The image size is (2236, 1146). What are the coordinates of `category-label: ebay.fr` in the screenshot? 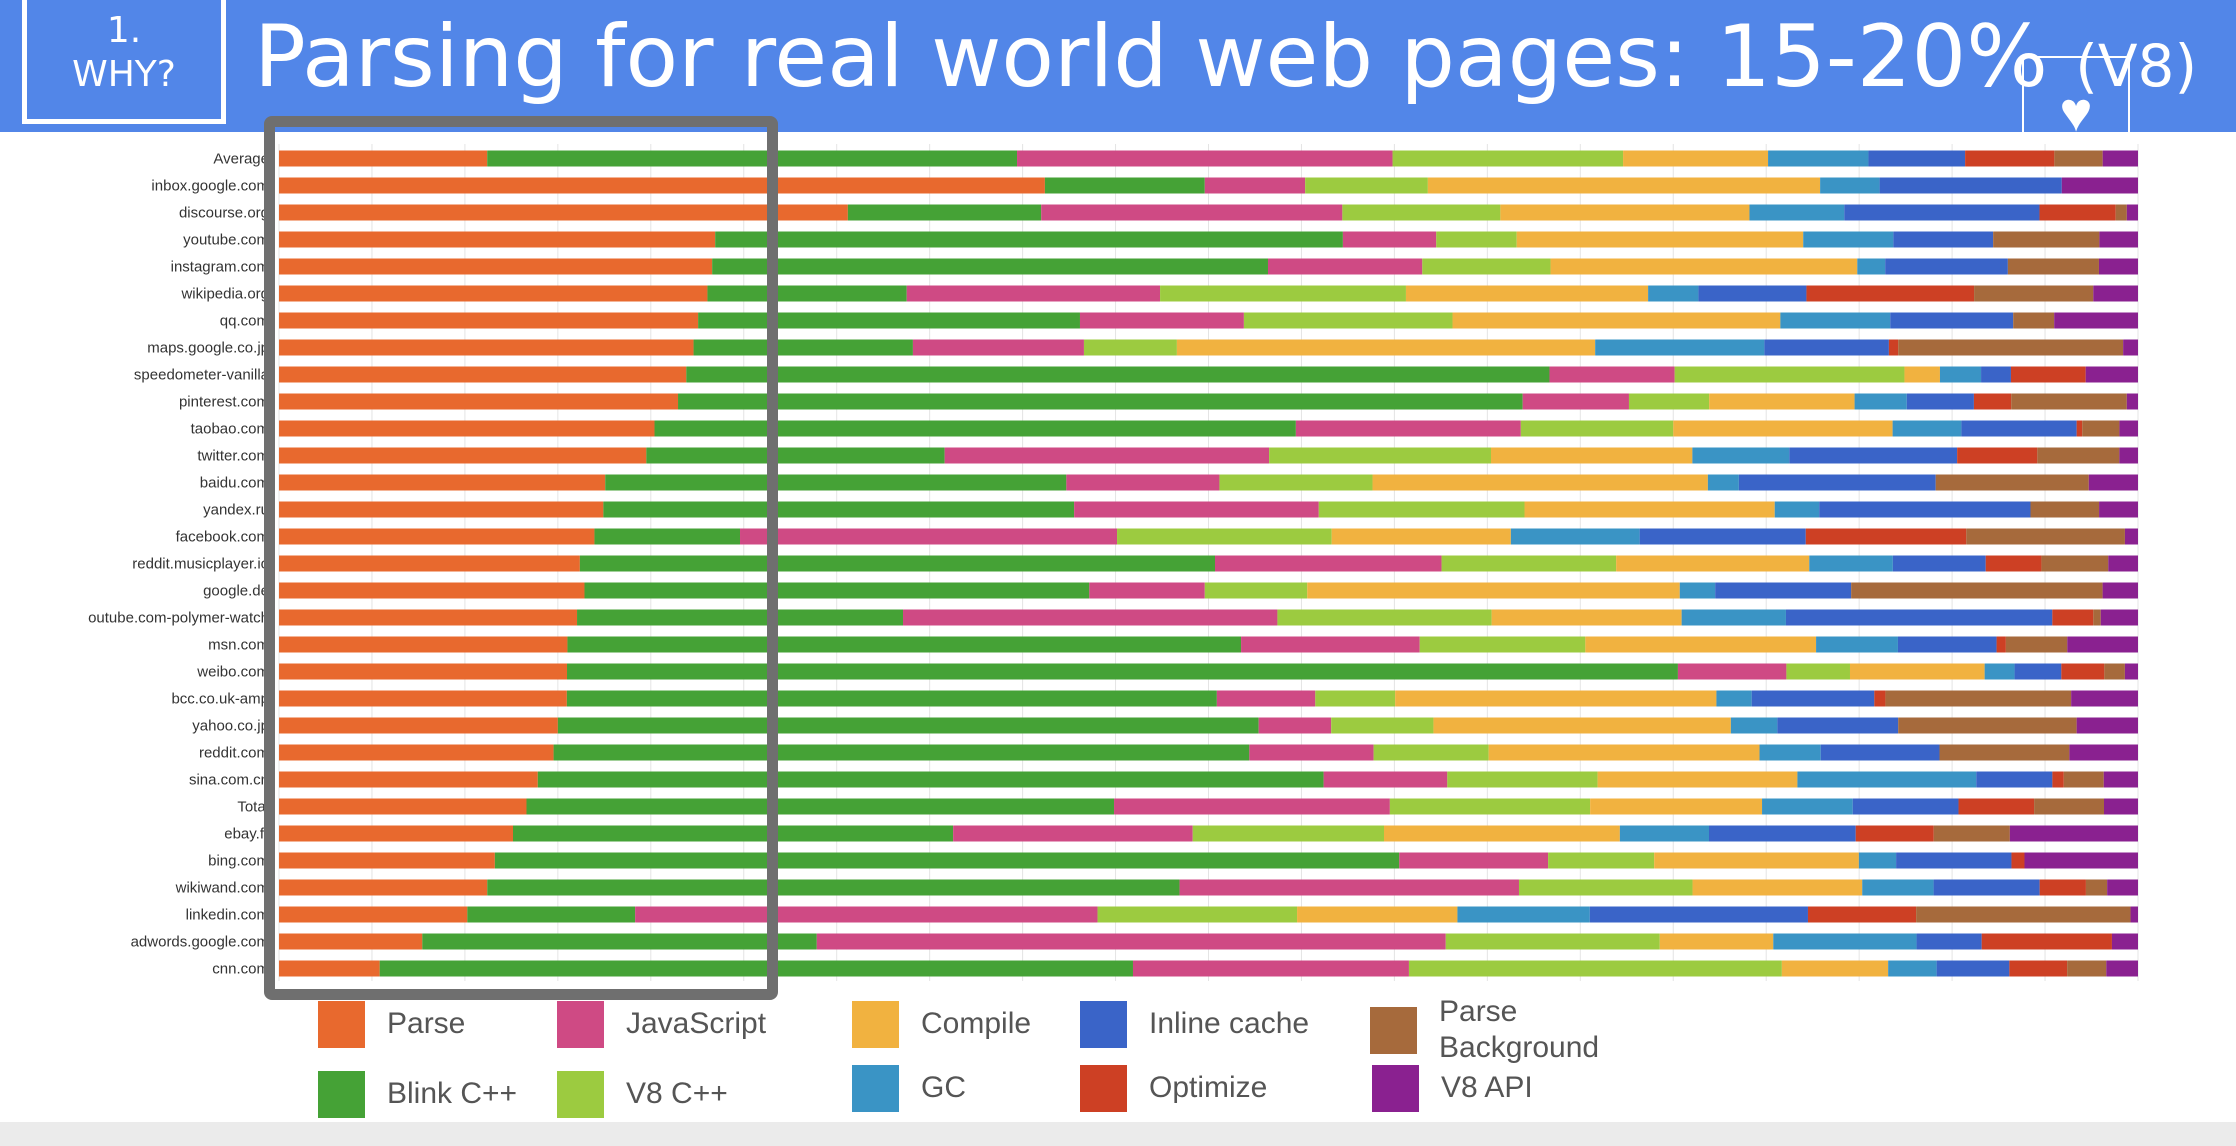 It's located at (246, 834).